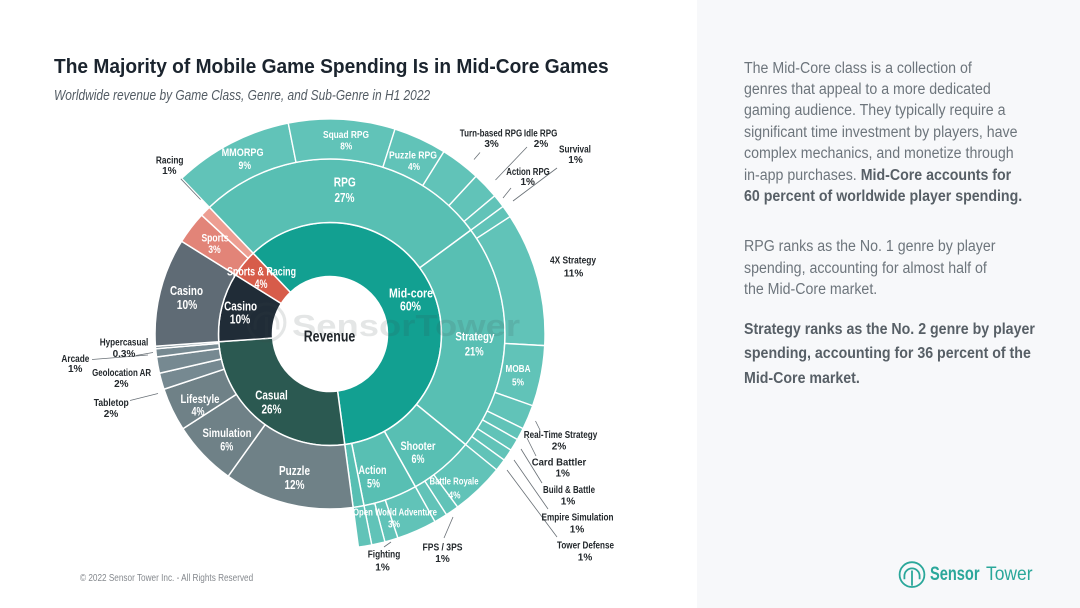 The image size is (1080, 608). I want to click on svg-text: Survival, so click(575, 149).